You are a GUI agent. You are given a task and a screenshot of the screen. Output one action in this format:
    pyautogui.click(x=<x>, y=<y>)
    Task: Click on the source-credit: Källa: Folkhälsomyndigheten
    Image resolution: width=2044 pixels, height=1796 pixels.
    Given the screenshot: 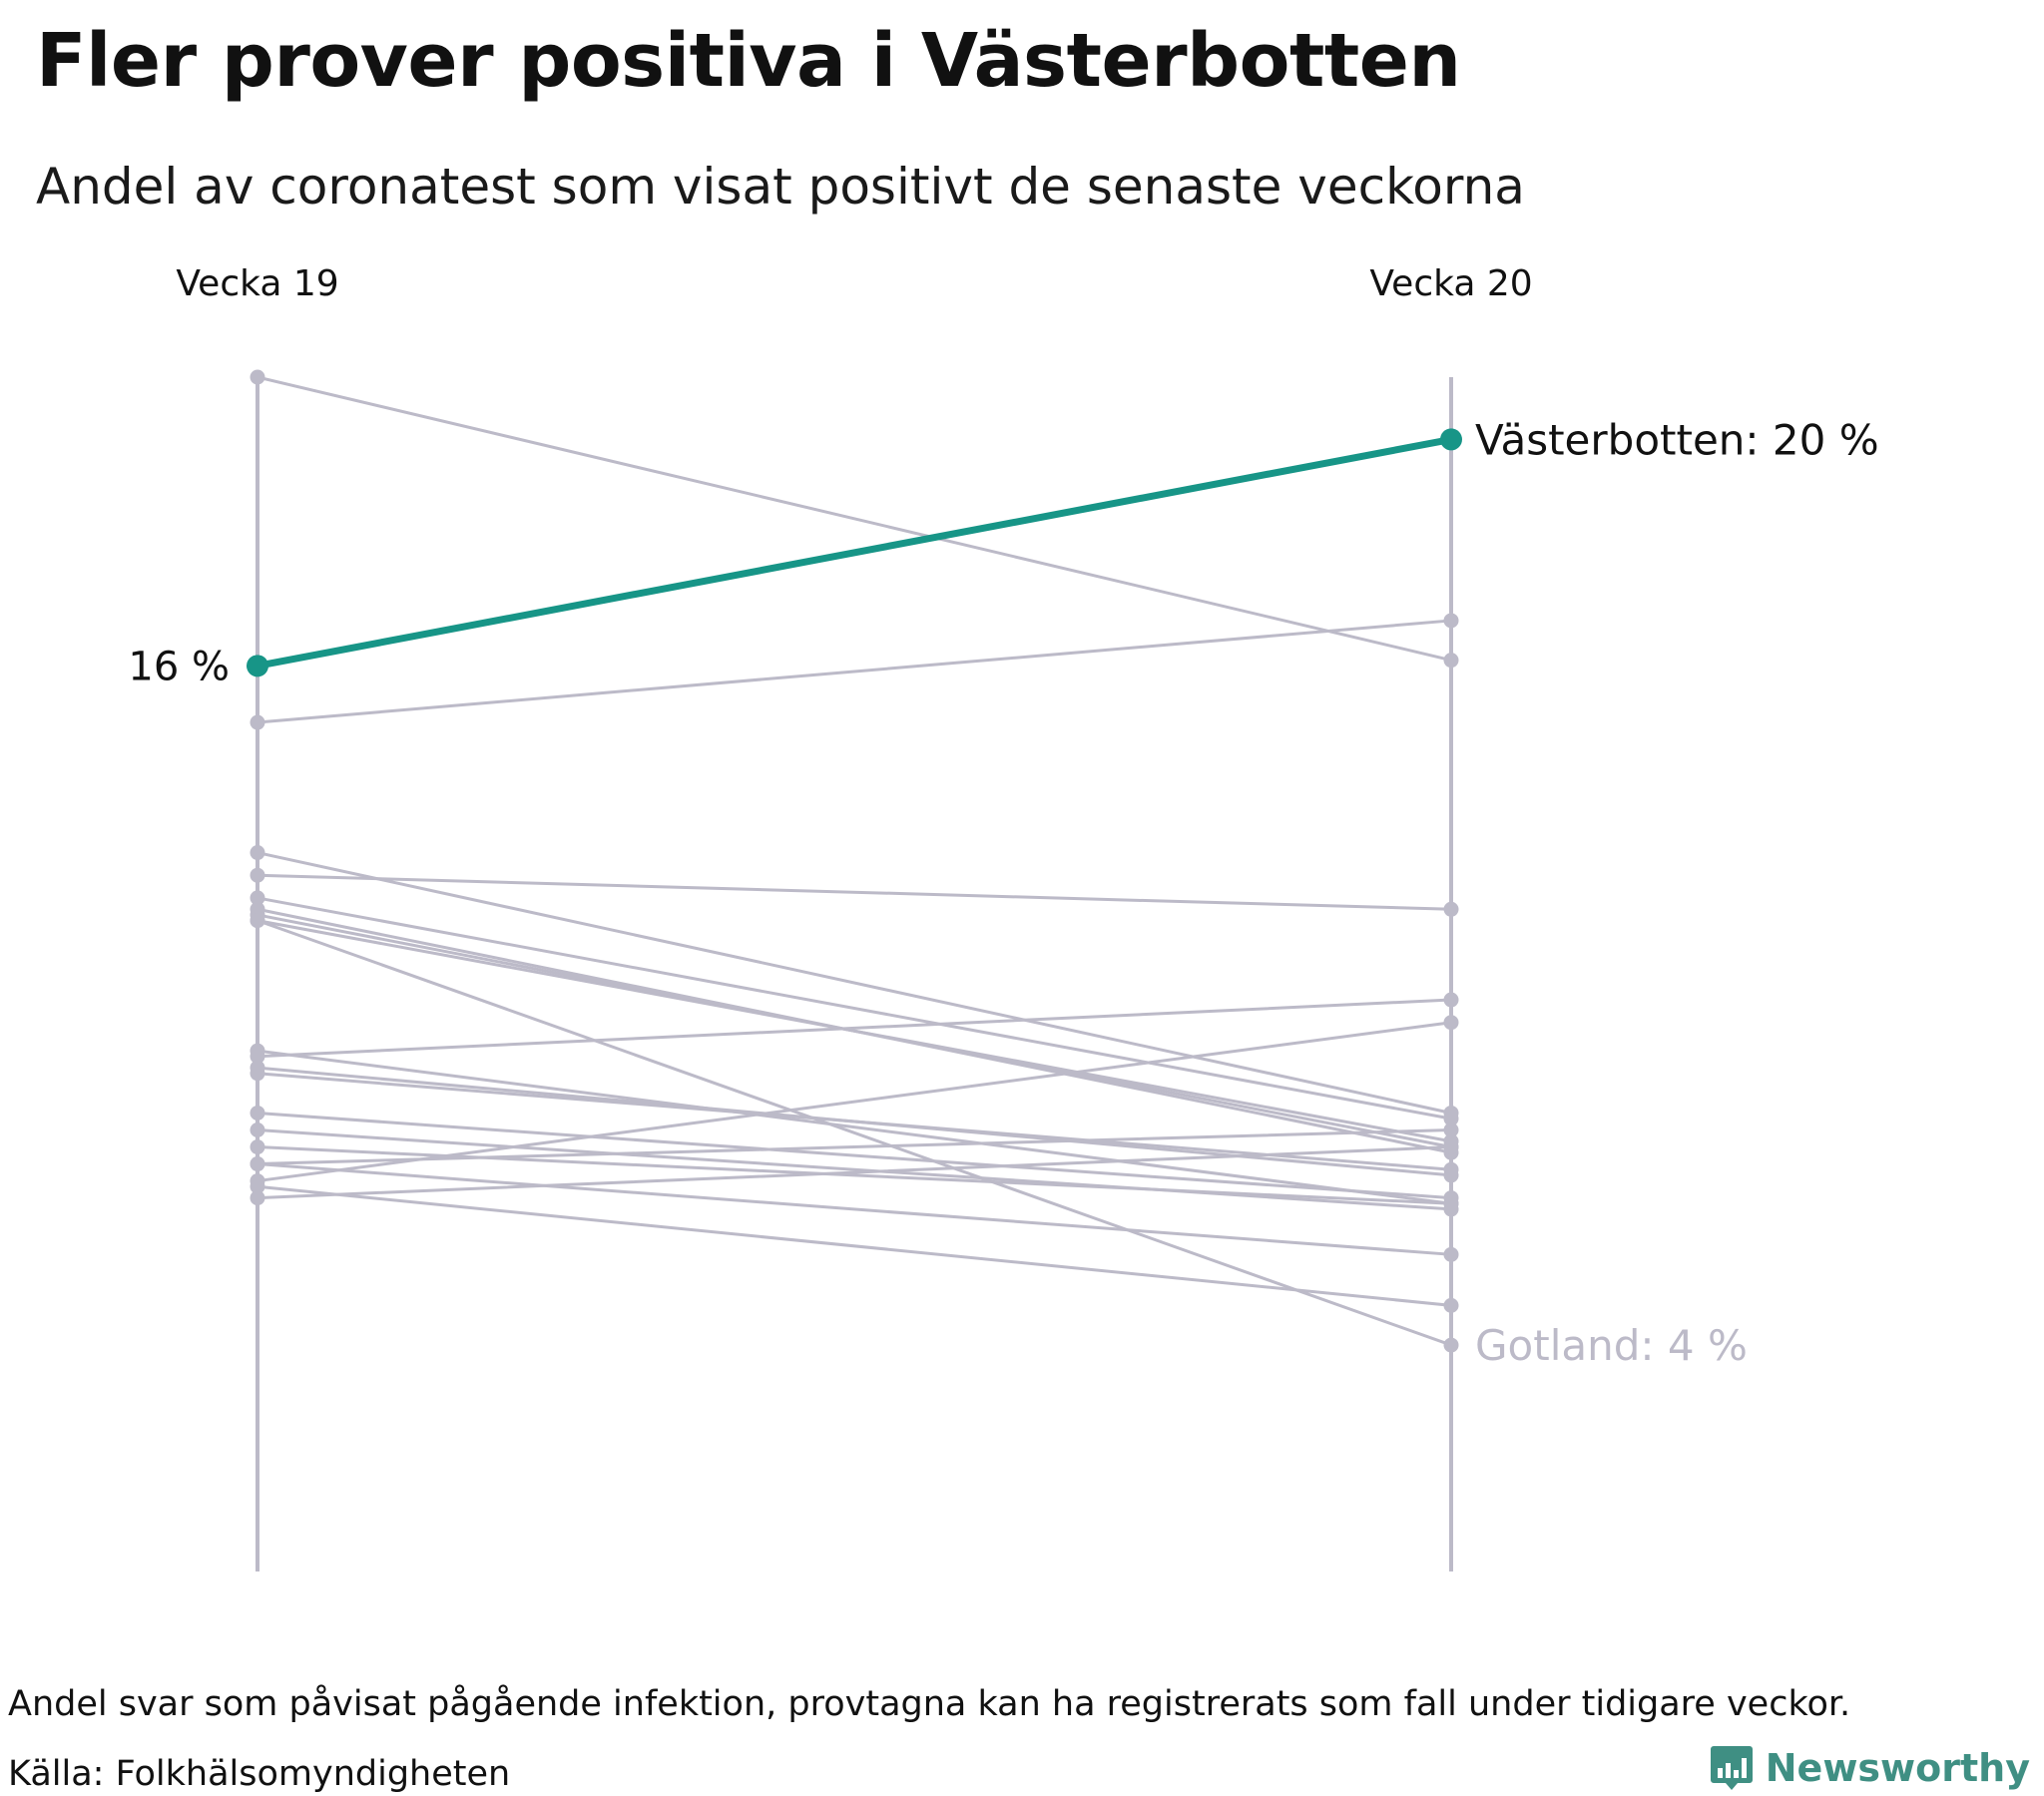 What is the action you would take?
    pyautogui.click(x=259, y=1774)
    